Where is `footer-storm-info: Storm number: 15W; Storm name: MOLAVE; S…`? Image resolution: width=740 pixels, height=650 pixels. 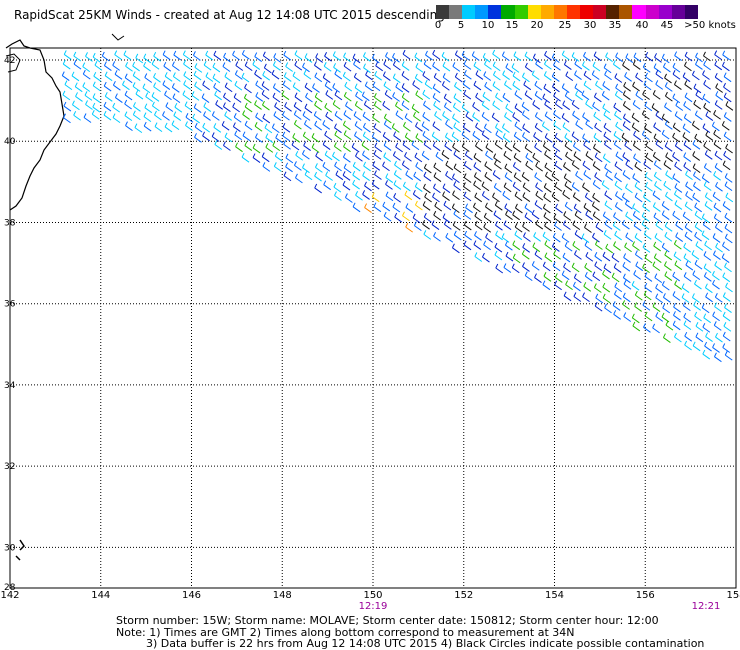
footer-storm-info: Storm number: 15W; Storm name: MOLAVE; S… is located at coordinates (387, 620).